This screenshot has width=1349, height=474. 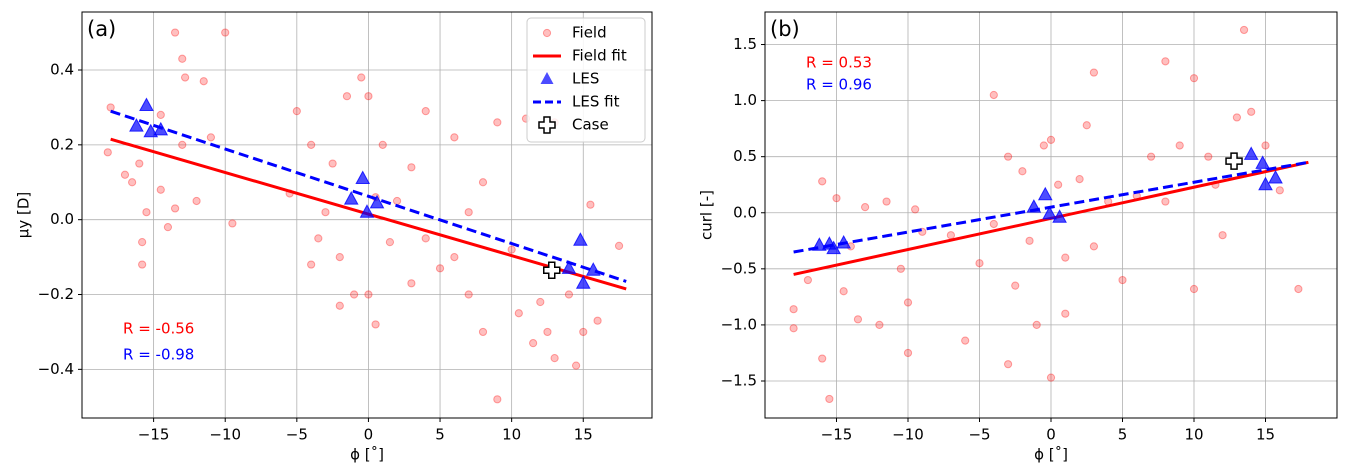 What do you see at coordinates (707, 215) in the screenshot?
I see `y-axis-label: curl [-]` at bounding box center [707, 215].